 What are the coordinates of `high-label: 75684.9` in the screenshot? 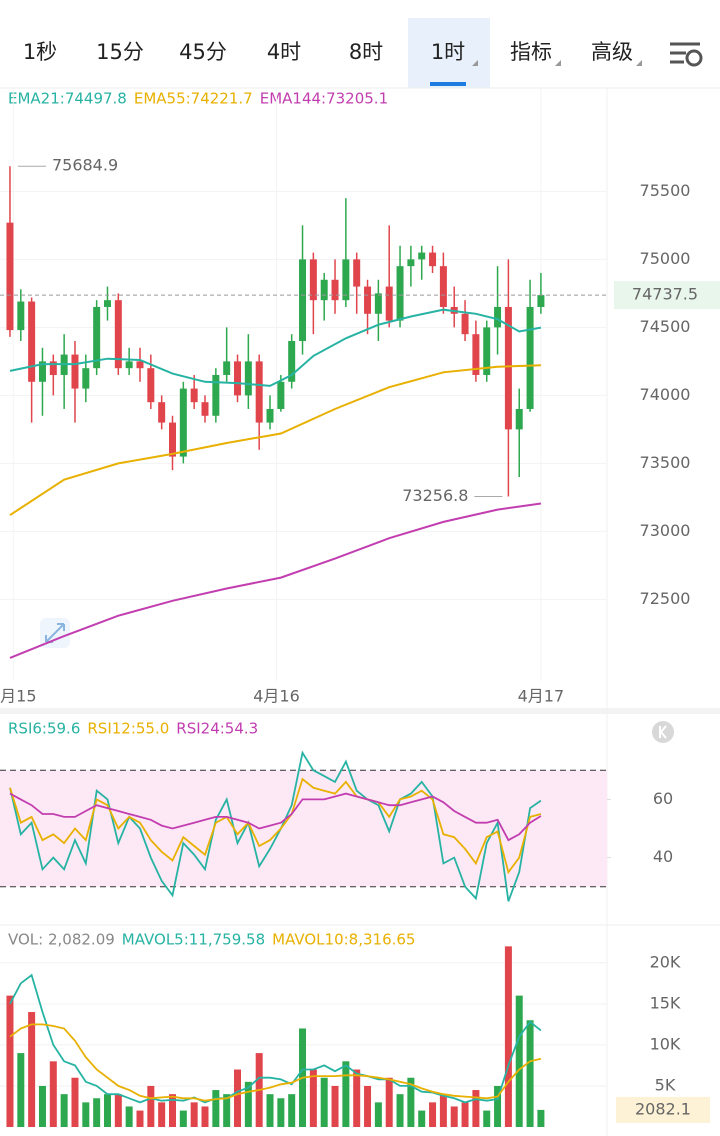 It's located at (85, 165).